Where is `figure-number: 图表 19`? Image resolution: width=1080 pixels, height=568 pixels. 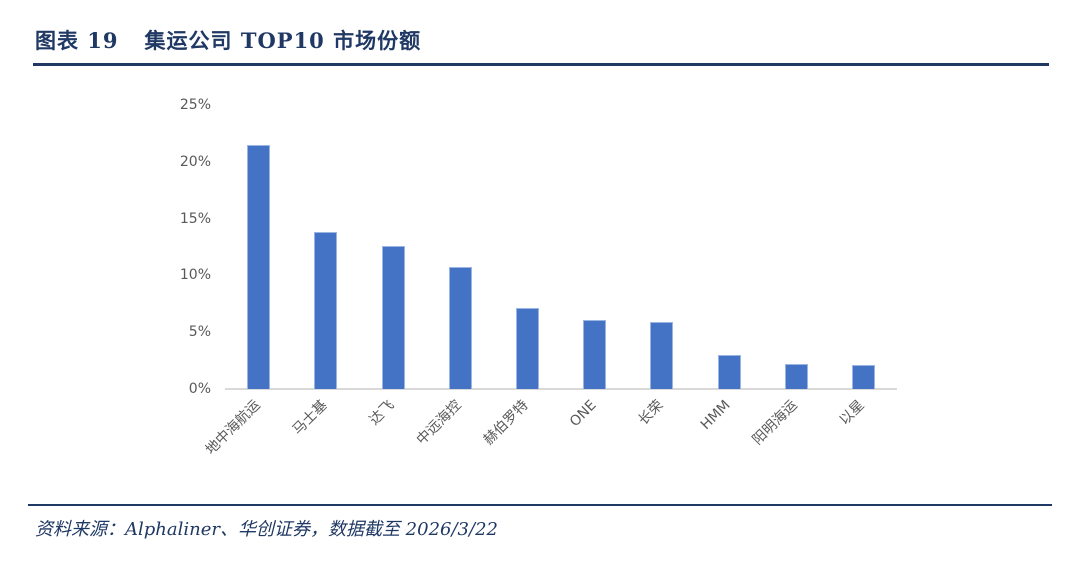 figure-number: 图表 19 is located at coordinates (77, 40).